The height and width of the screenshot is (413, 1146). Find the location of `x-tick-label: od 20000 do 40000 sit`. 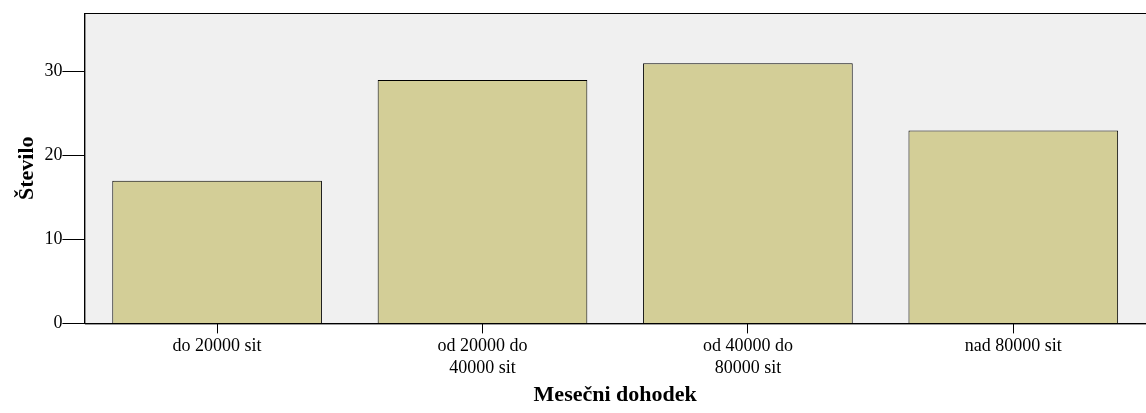

x-tick-label: od 20000 do 40000 sit is located at coordinates (482, 355).